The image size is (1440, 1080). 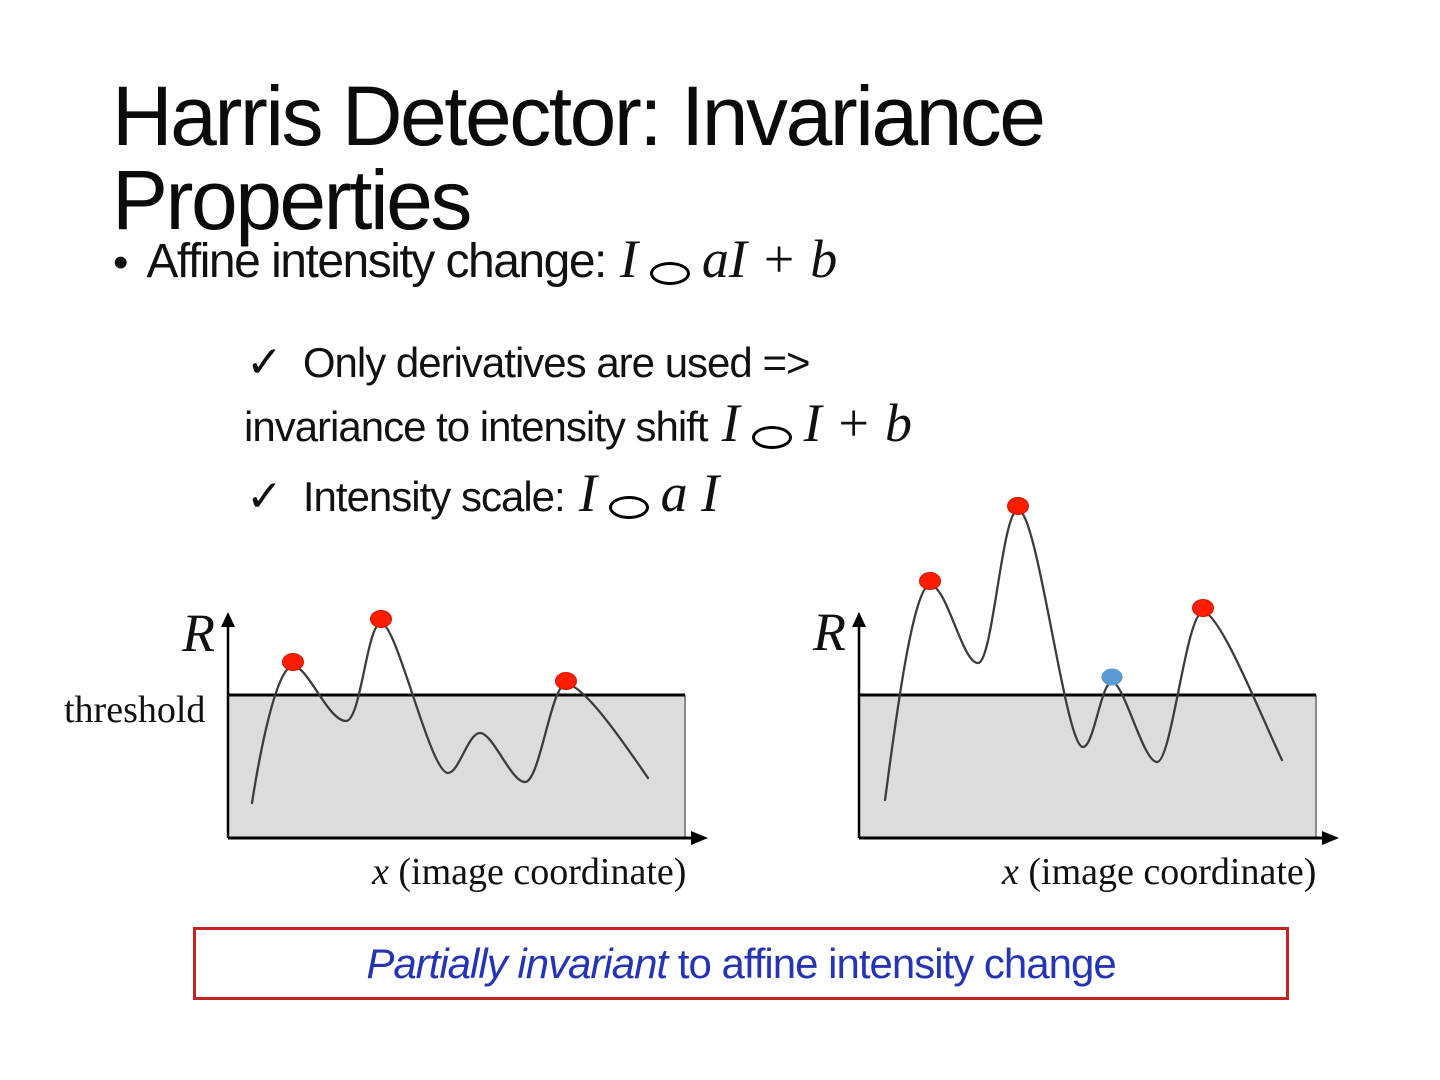 I want to click on right-x-axis-label: x (image coordinate), so click(x=1159, y=872).